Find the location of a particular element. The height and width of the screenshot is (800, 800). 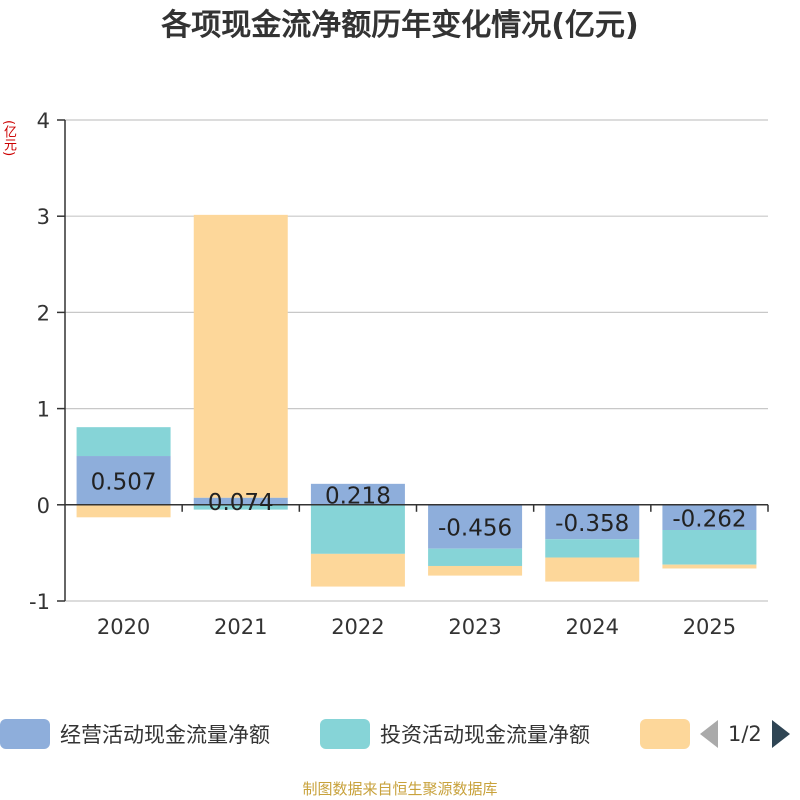

x-tick-label-2023: 2023 is located at coordinates (474, 627).